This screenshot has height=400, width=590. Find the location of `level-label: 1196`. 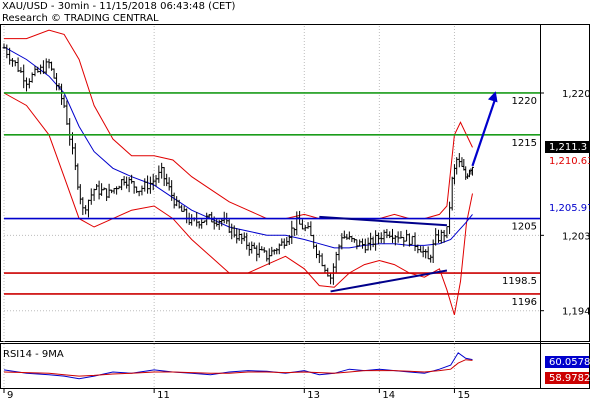

level-label: 1196 is located at coordinates (524, 302).